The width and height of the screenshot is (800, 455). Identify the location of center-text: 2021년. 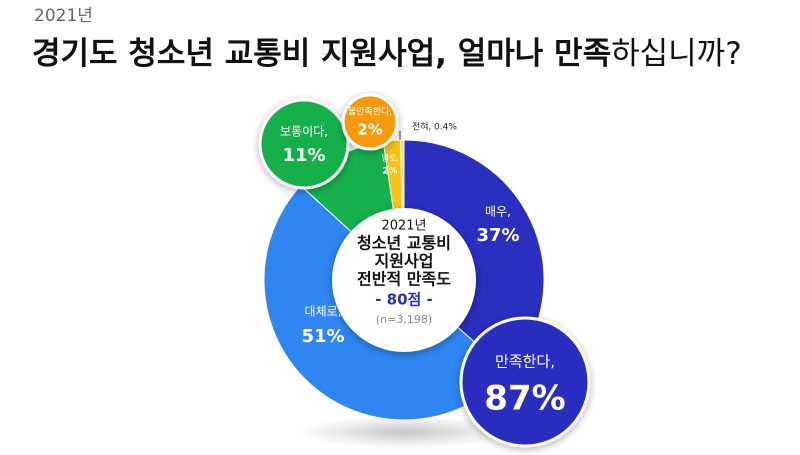
(403, 226).